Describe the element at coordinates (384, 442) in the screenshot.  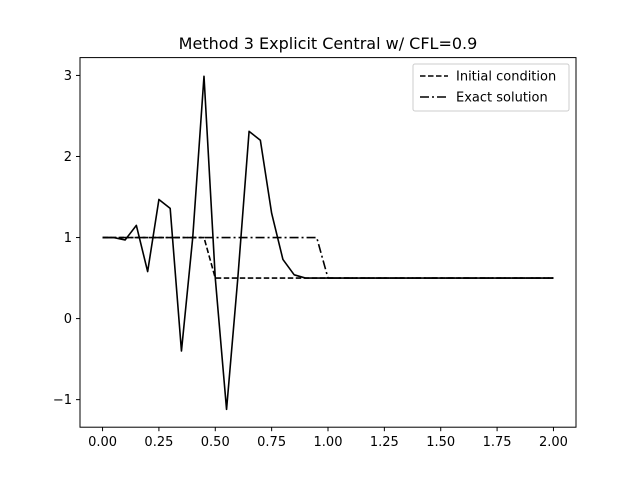
I see `x-tick-label: 1.25` at that location.